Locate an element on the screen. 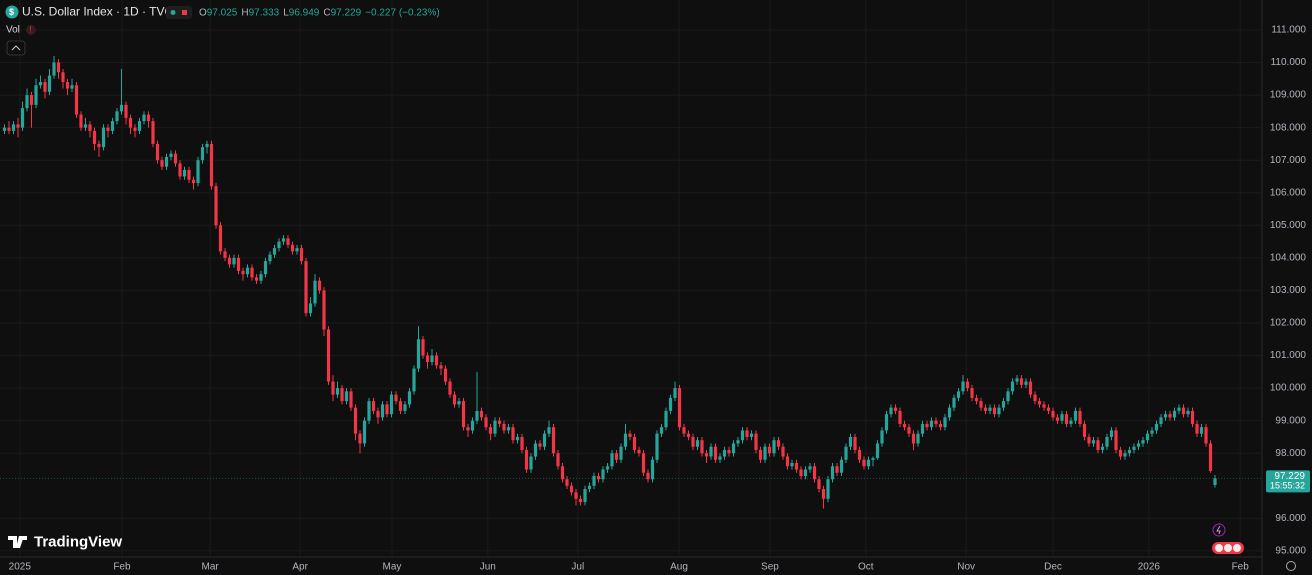 The image size is (1312, 575). collapse-icon is located at coordinates (16, 48).